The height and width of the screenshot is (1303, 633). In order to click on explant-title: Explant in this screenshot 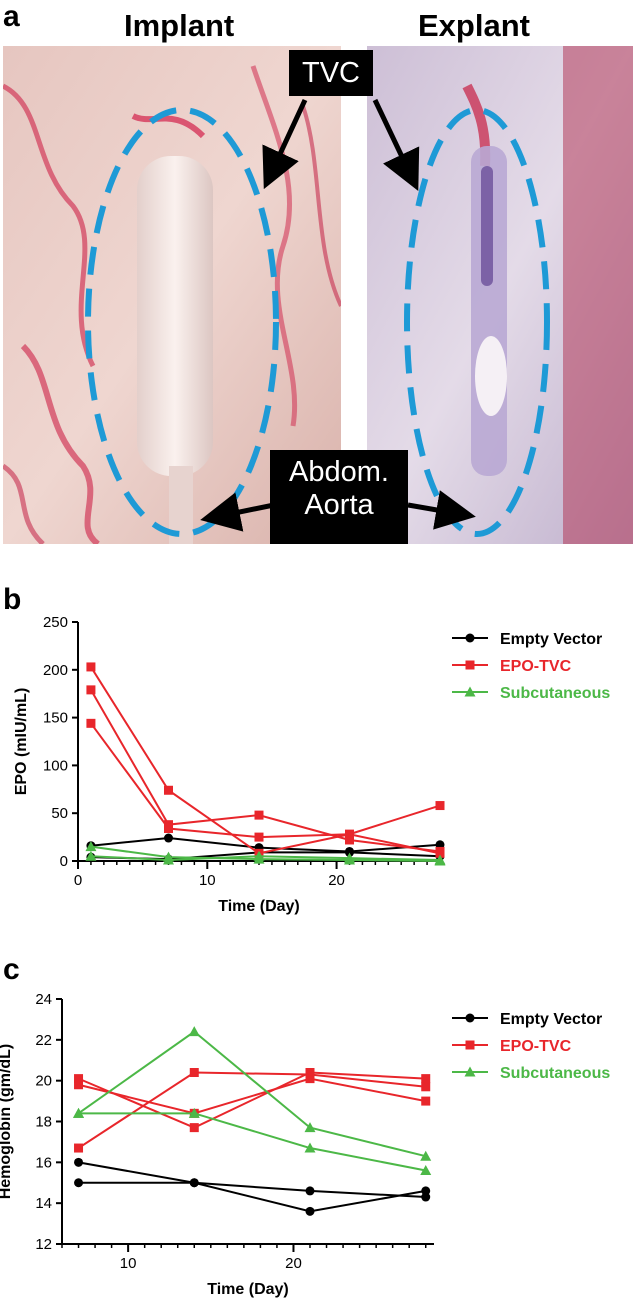, I will do `click(474, 25)`.